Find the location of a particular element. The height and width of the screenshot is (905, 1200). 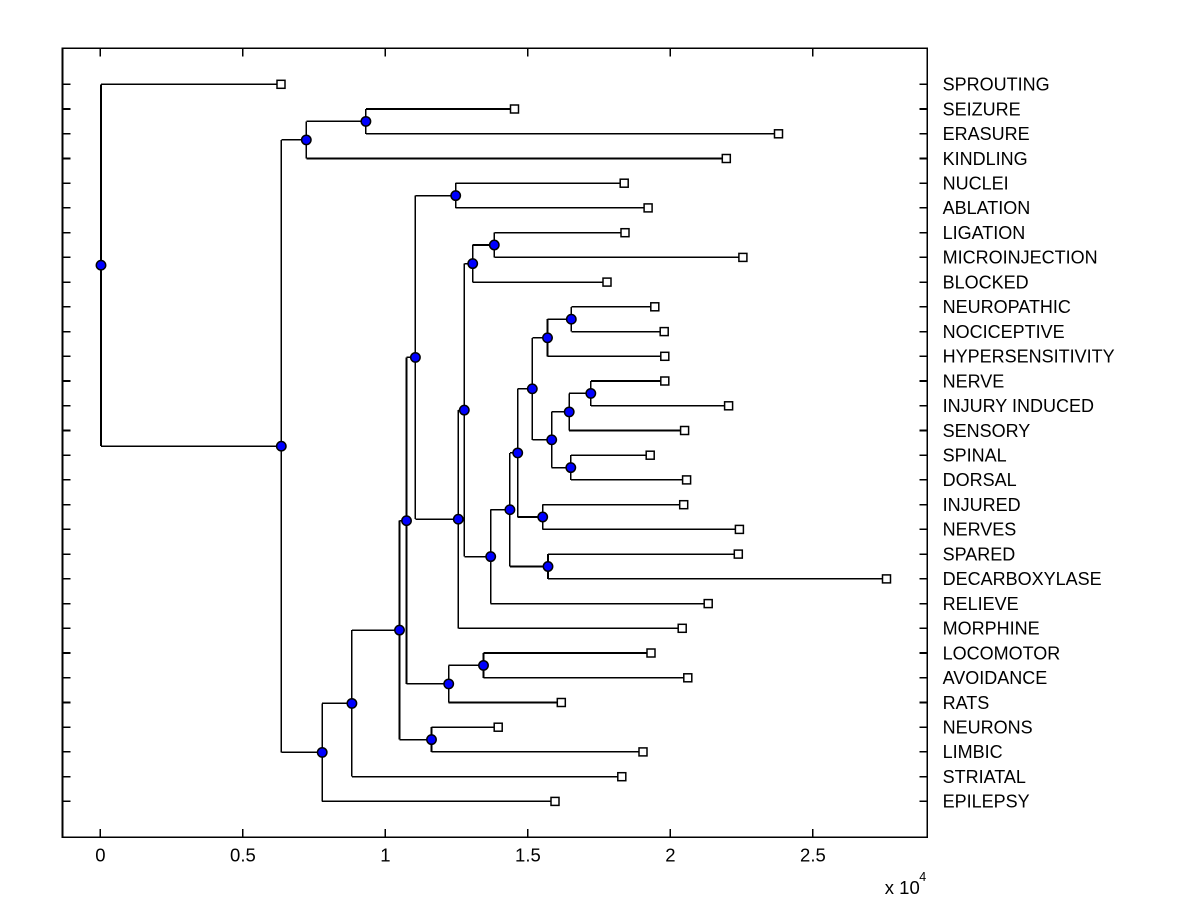

svg-text: SENSORY is located at coordinates (987, 431).